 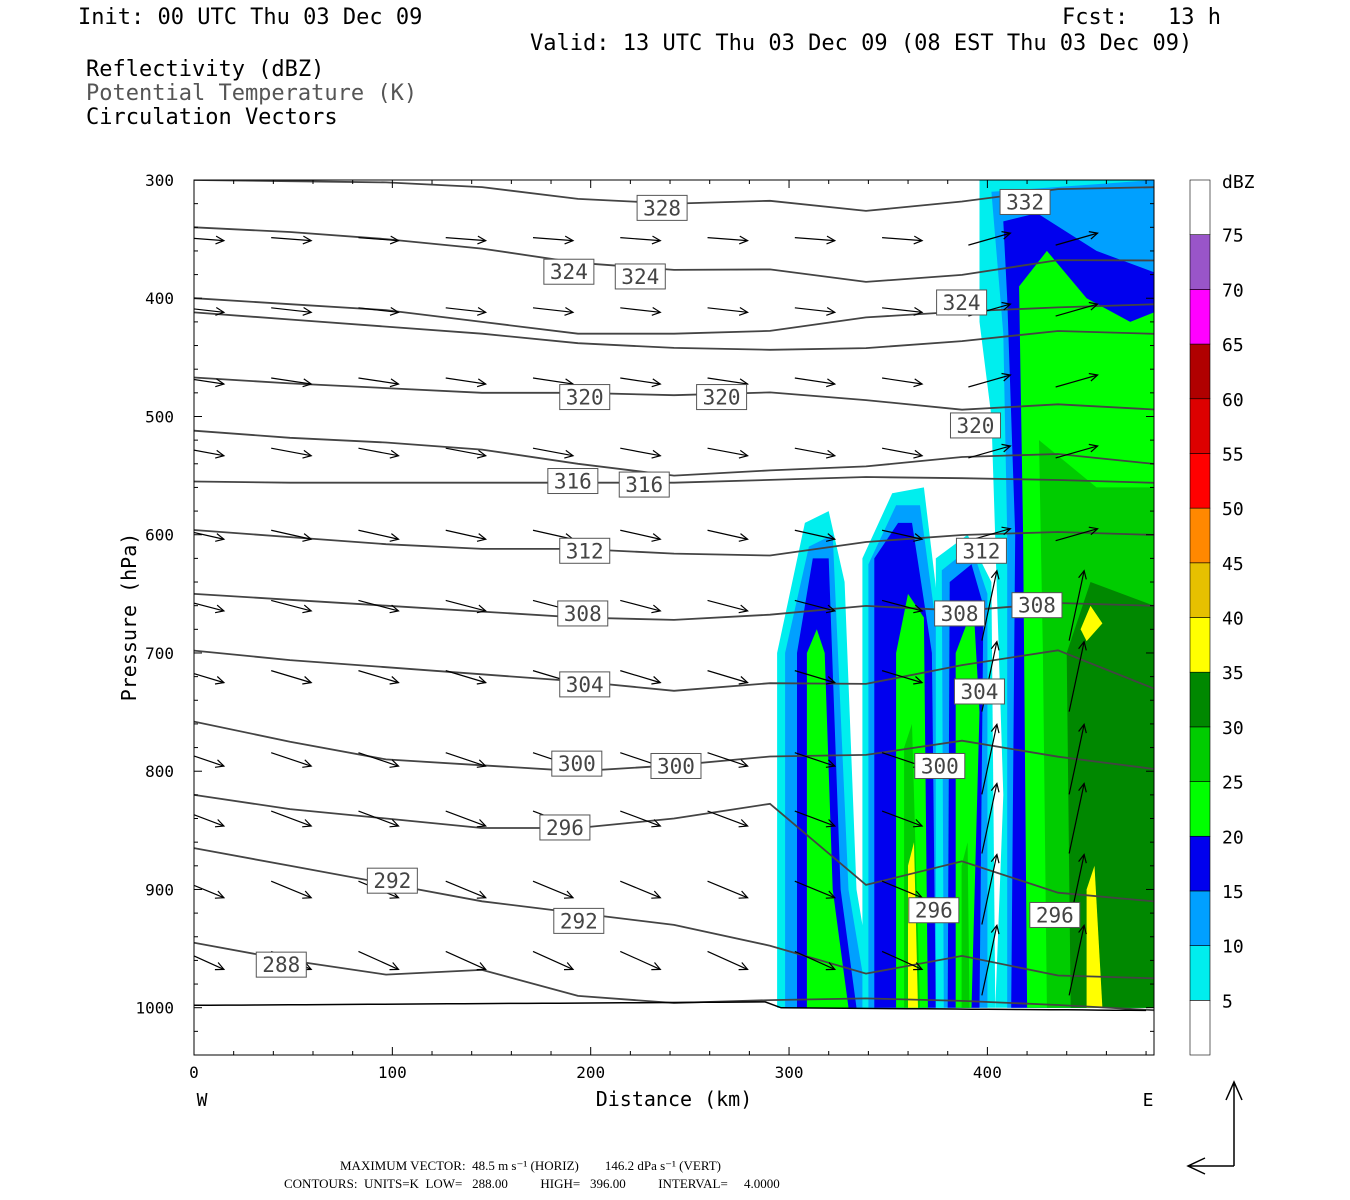 What do you see at coordinates (252, 93) in the screenshot?
I see `field-label-theta: Potential Temperature (K)` at bounding box center [252, 93].